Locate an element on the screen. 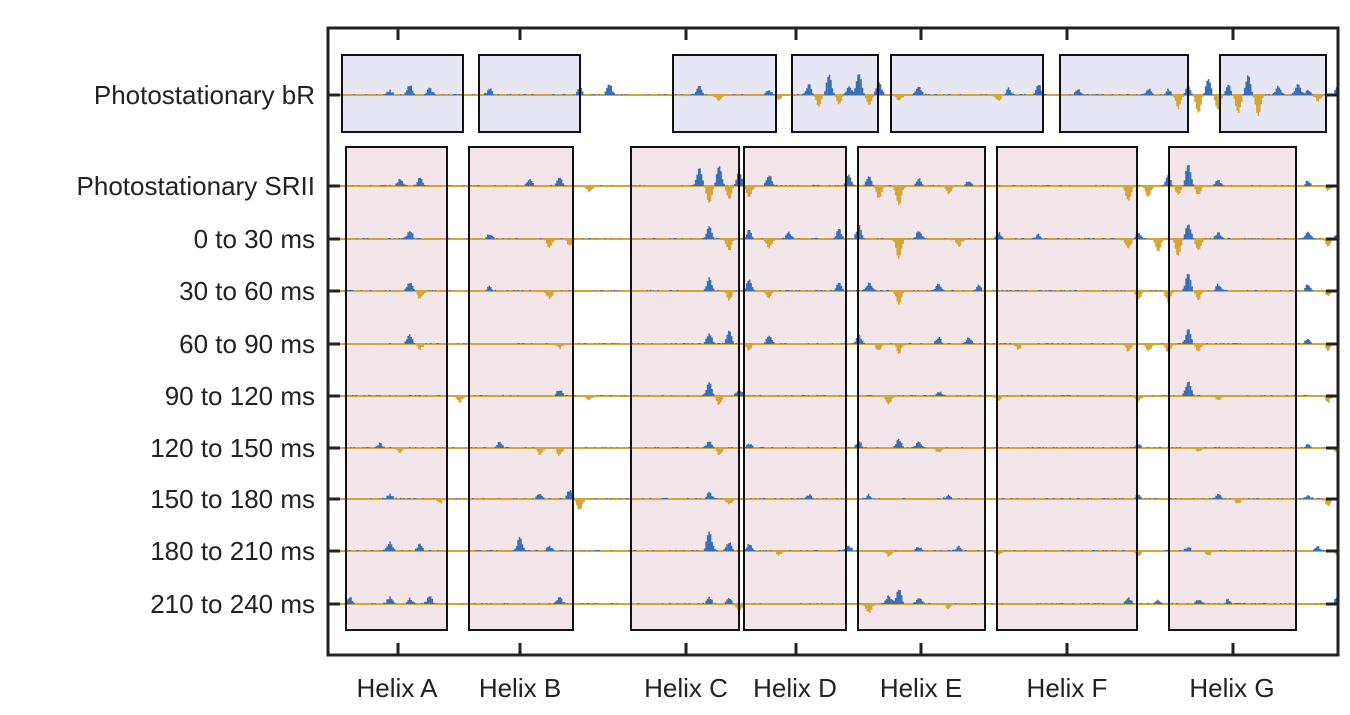 The width and height of the screenshot is (1350, 715). row-label-60-to-90-ms: 60 to 90 ms is located at coordinates (247, 344).